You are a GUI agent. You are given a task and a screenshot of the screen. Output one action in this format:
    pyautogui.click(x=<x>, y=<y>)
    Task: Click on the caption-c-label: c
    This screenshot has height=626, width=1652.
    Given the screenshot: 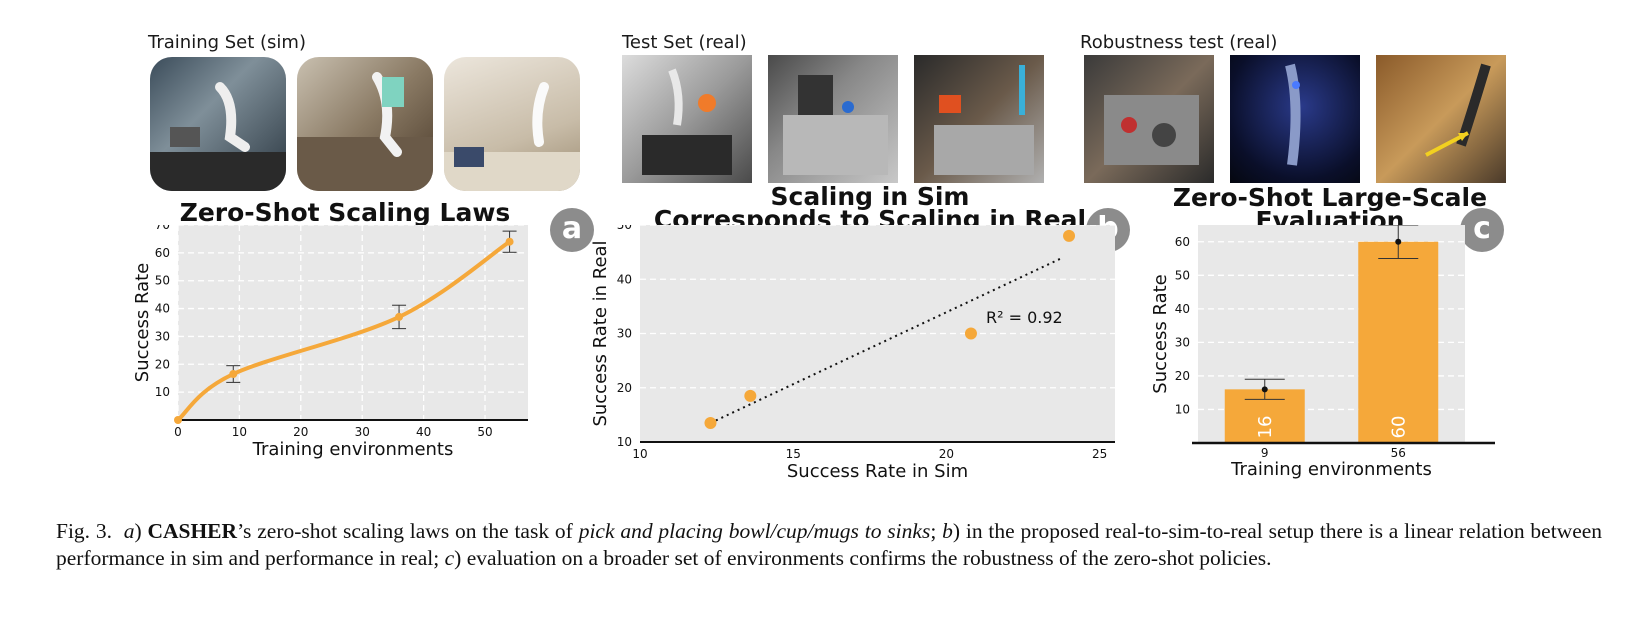 What is the action you would take?
    pyautogui.click(x=449, y=558)
    